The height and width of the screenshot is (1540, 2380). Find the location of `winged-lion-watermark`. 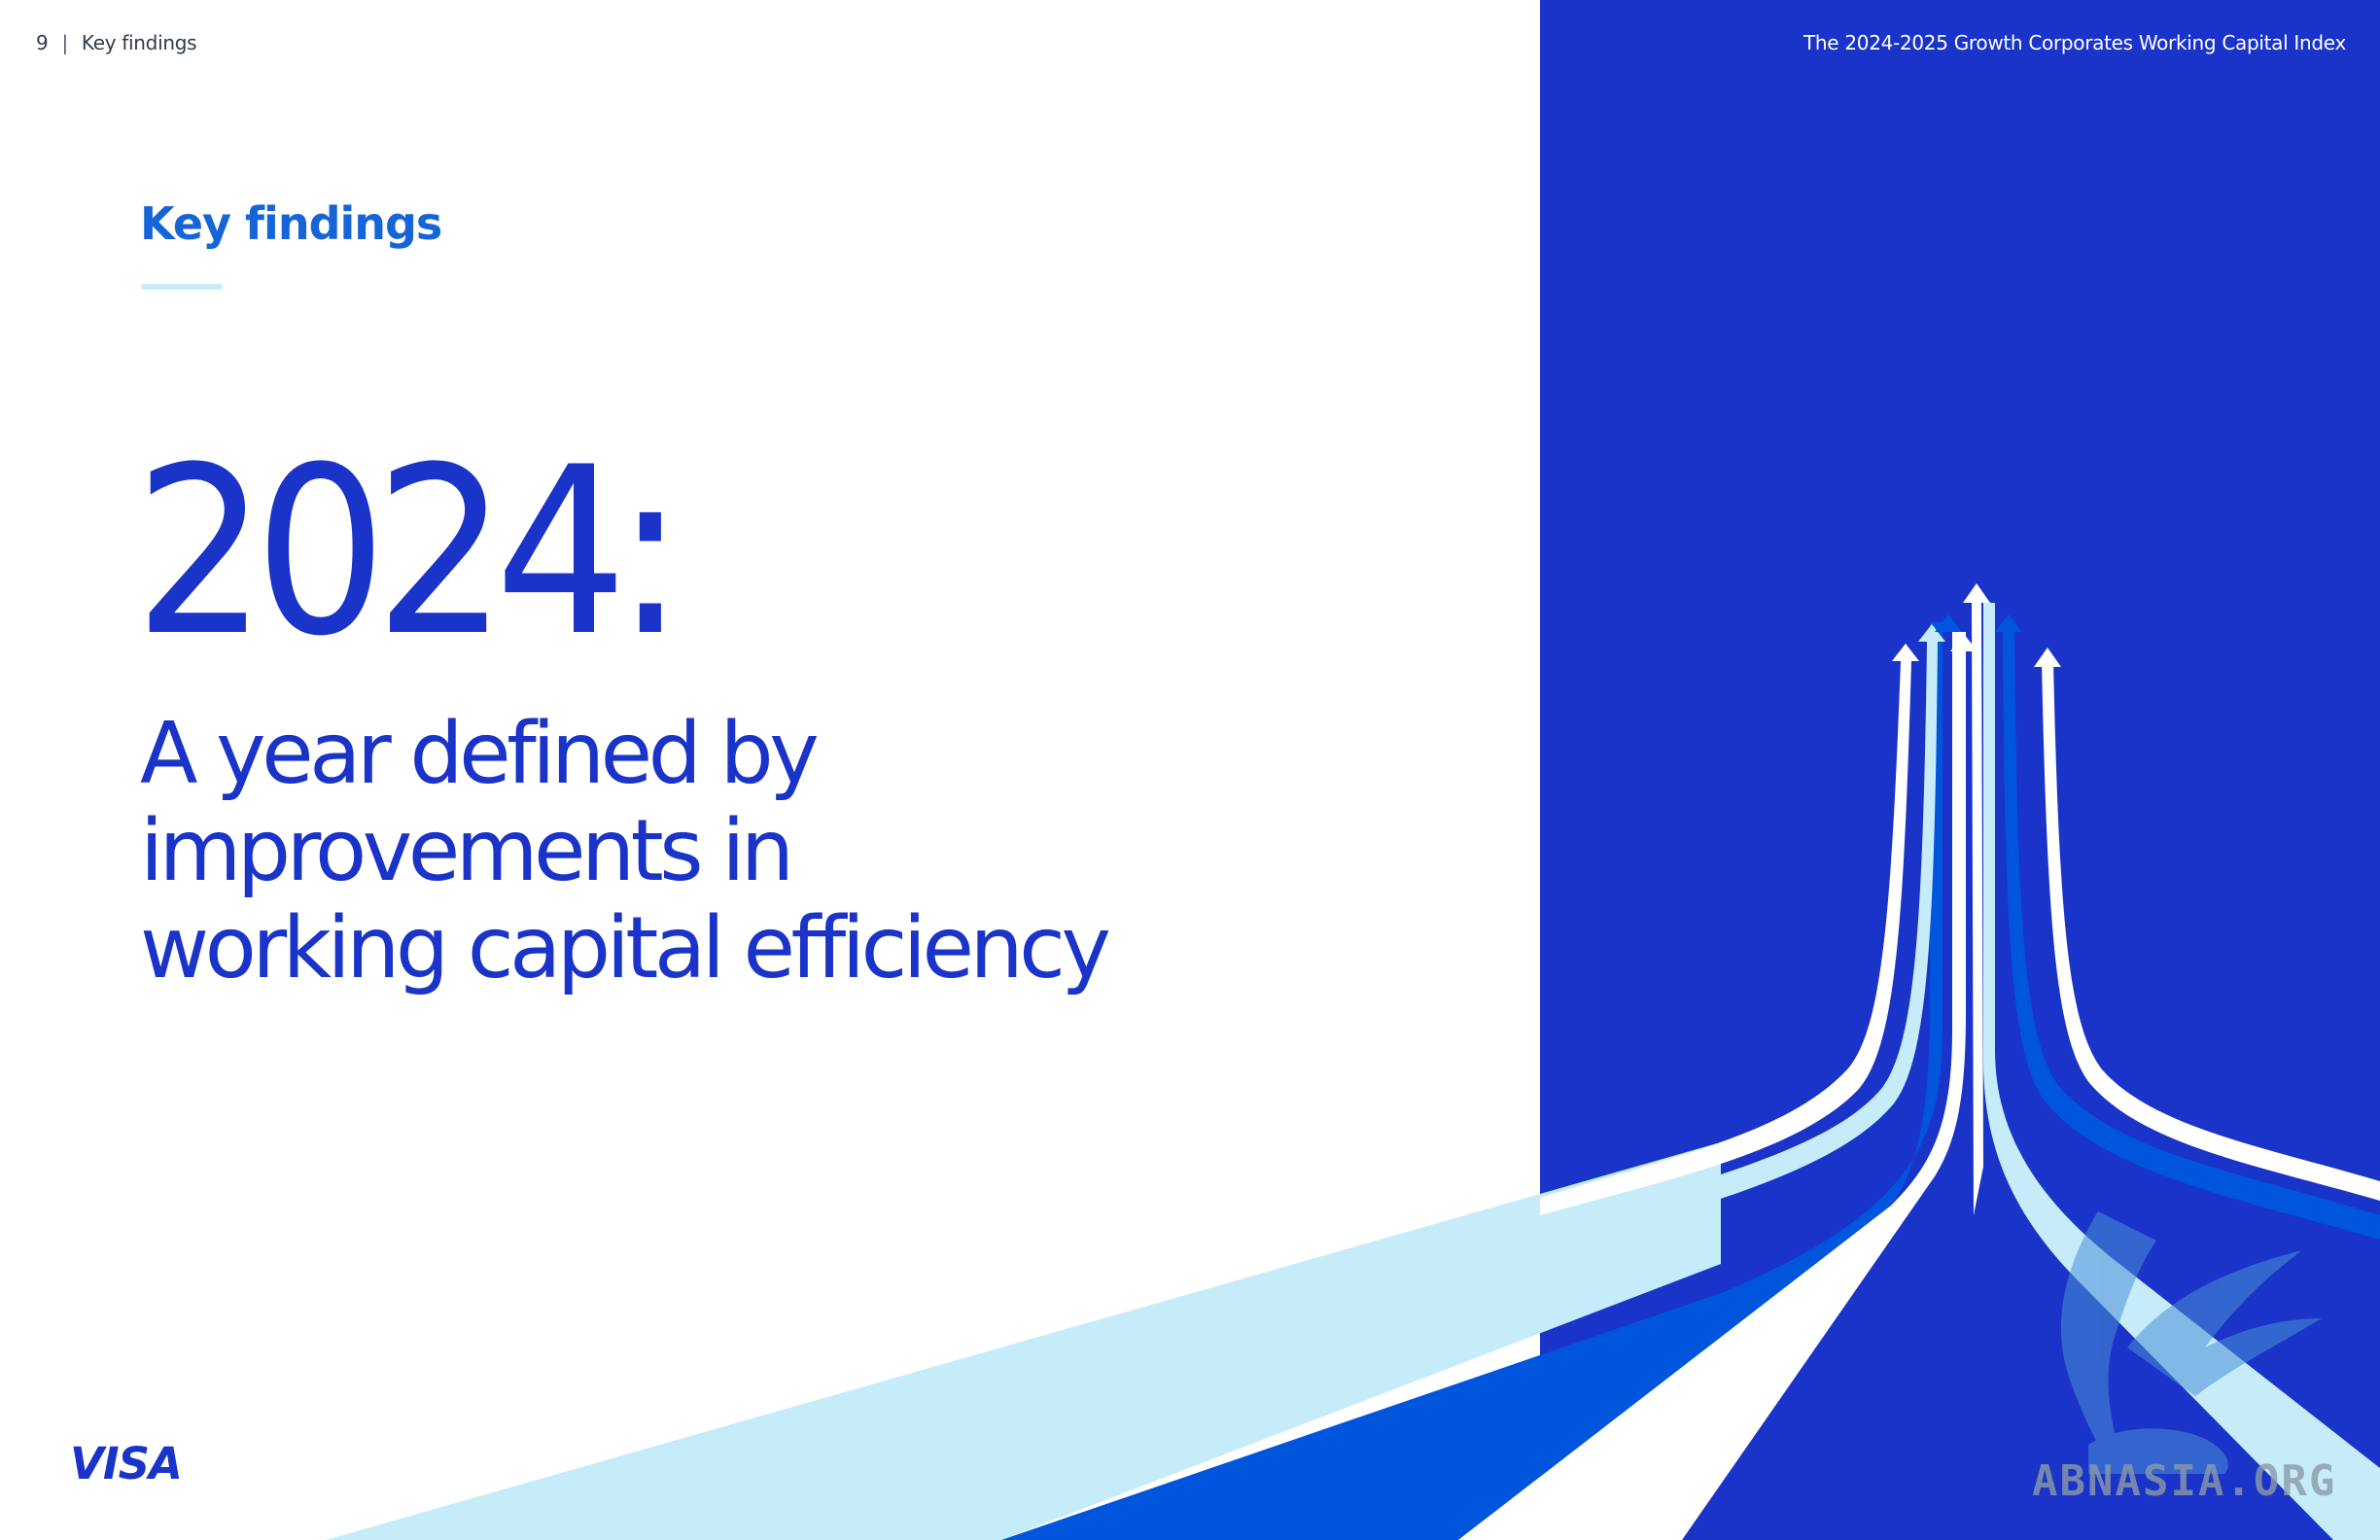

winged-lion-watermark is located at coordinates (2191, 1342).